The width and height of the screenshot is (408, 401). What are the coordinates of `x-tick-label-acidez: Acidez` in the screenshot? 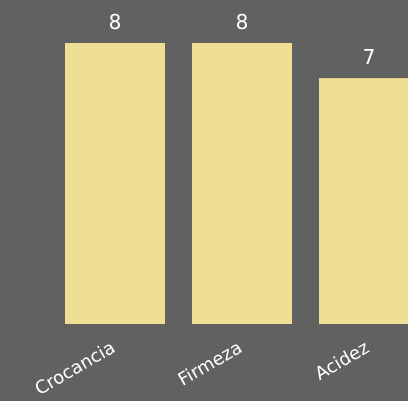 It's located at (341, 361).